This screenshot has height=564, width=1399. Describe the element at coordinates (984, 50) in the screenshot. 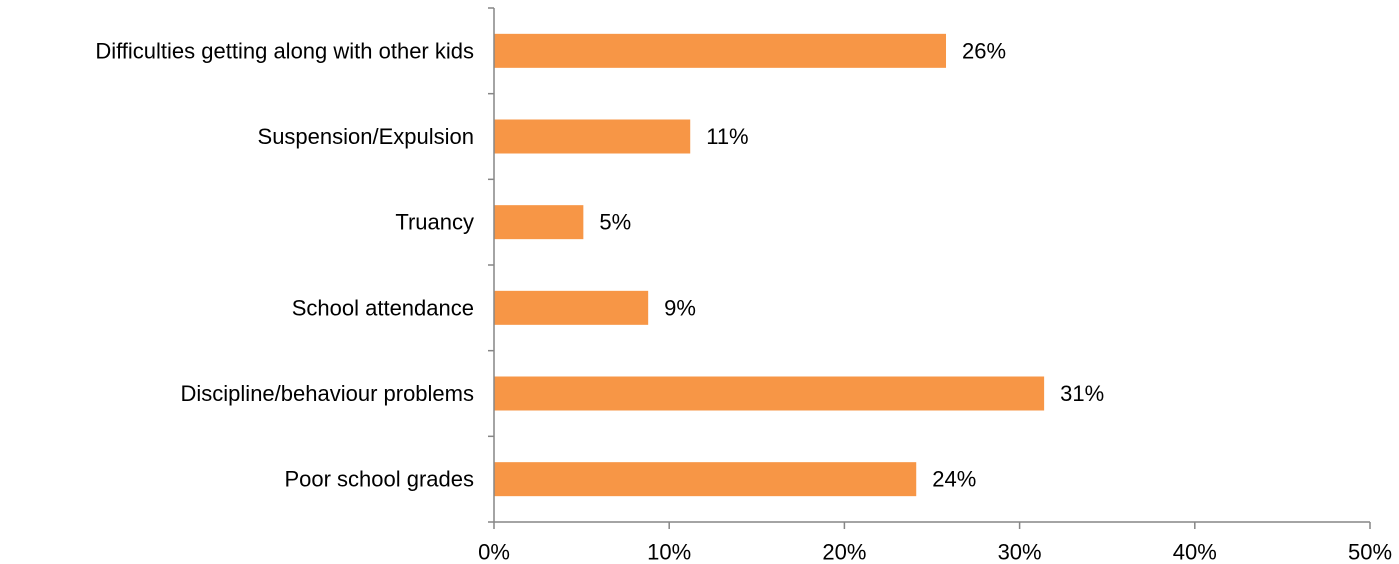

I see `value-label-0: 26%` at that location.